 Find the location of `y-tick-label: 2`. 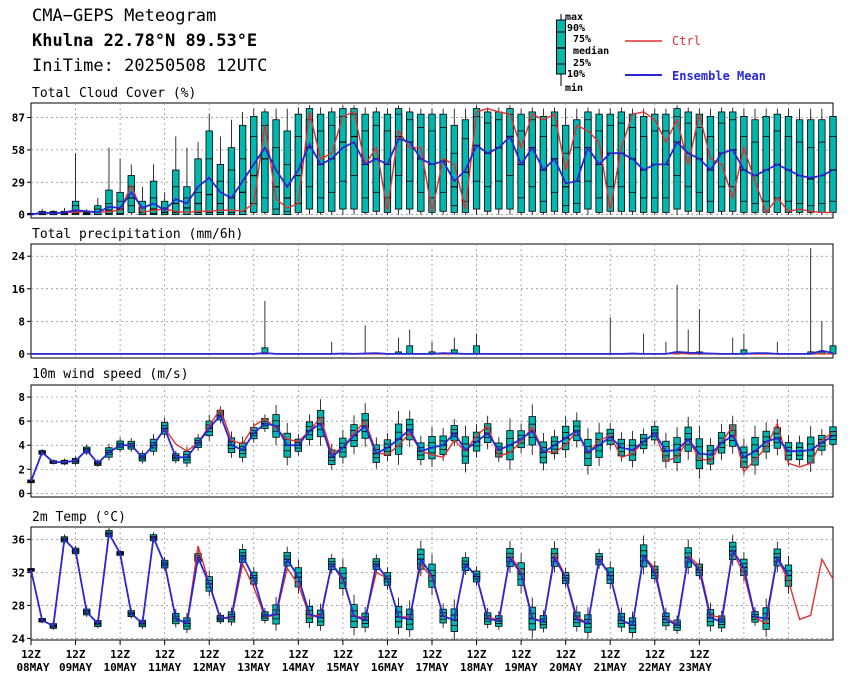

y-tick-label: 2 is located at coordinates (21, 469).